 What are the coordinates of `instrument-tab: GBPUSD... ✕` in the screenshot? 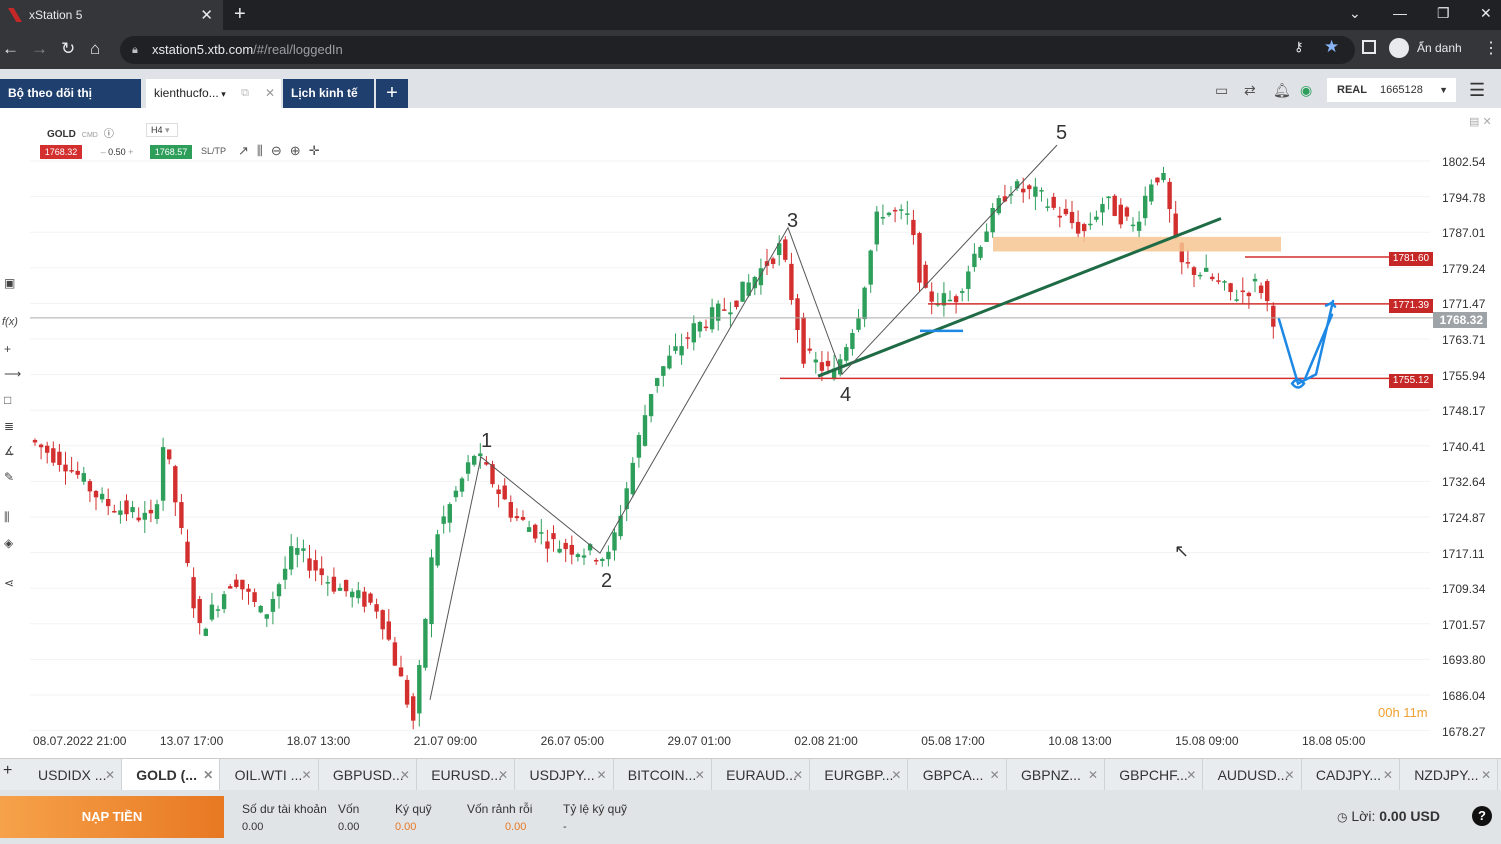 It's located at (368, 775).